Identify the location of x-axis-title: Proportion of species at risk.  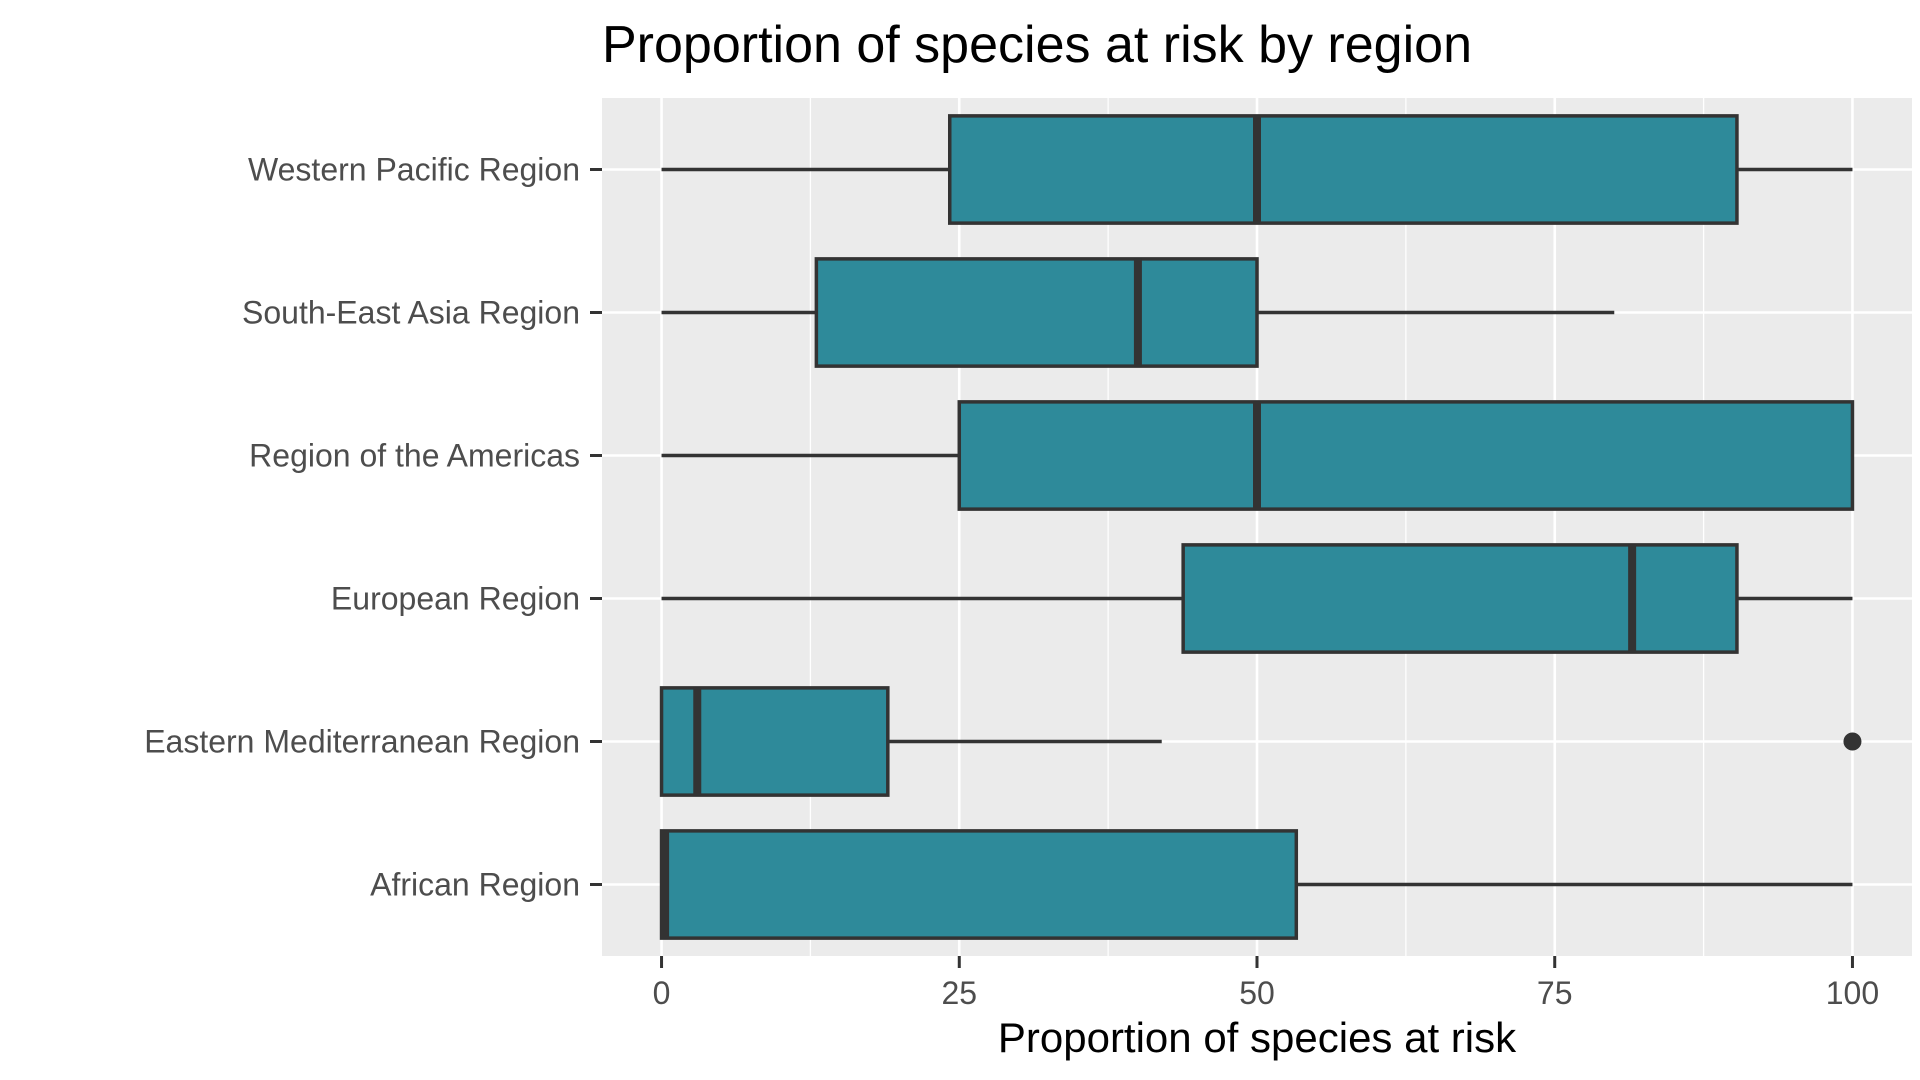
(1257, 1037).